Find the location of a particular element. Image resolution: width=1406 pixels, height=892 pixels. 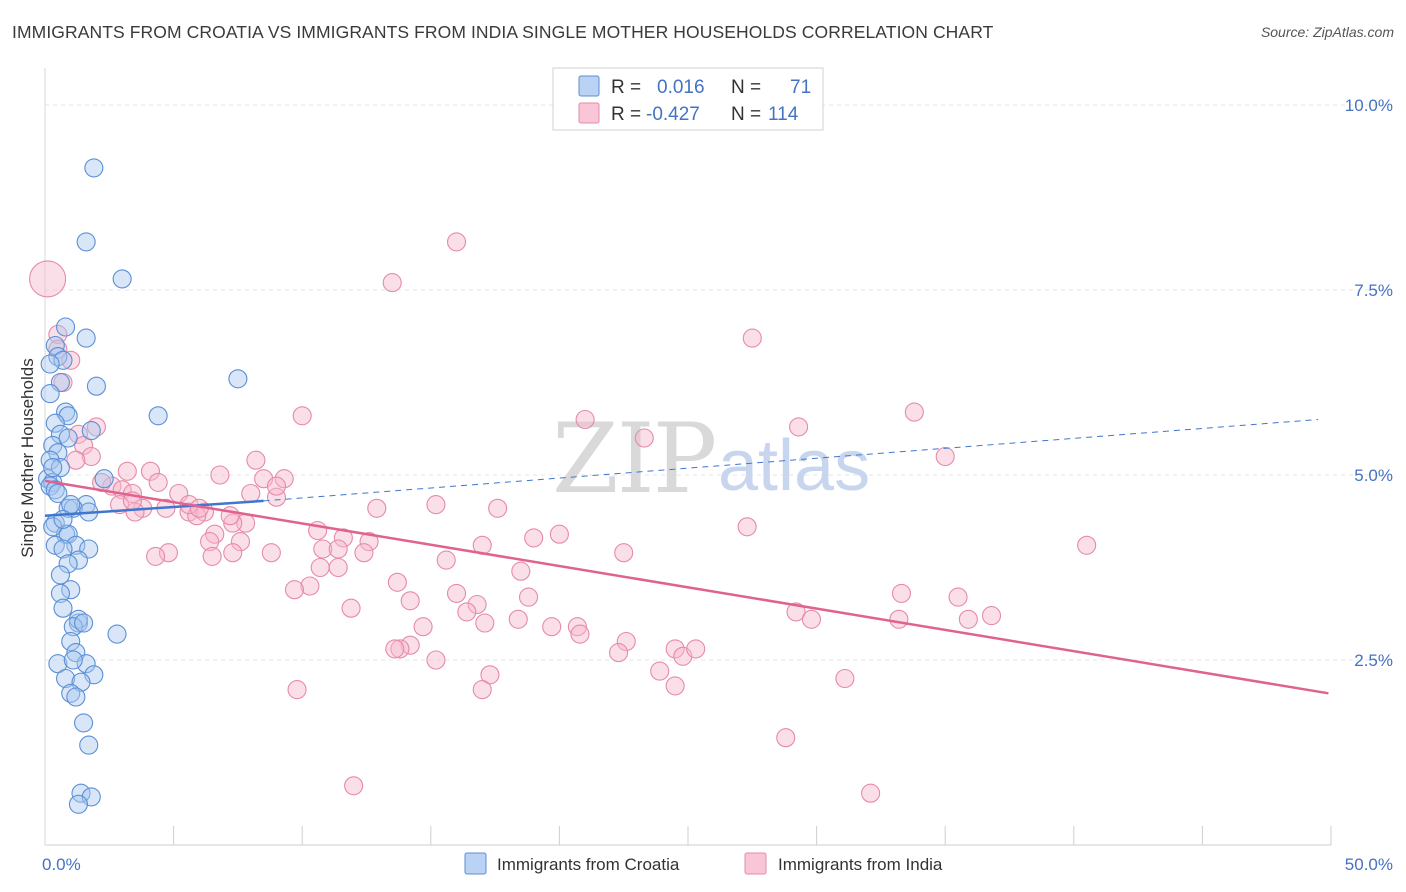

legend-swatch-croatia is located at coordinates (589, 86).